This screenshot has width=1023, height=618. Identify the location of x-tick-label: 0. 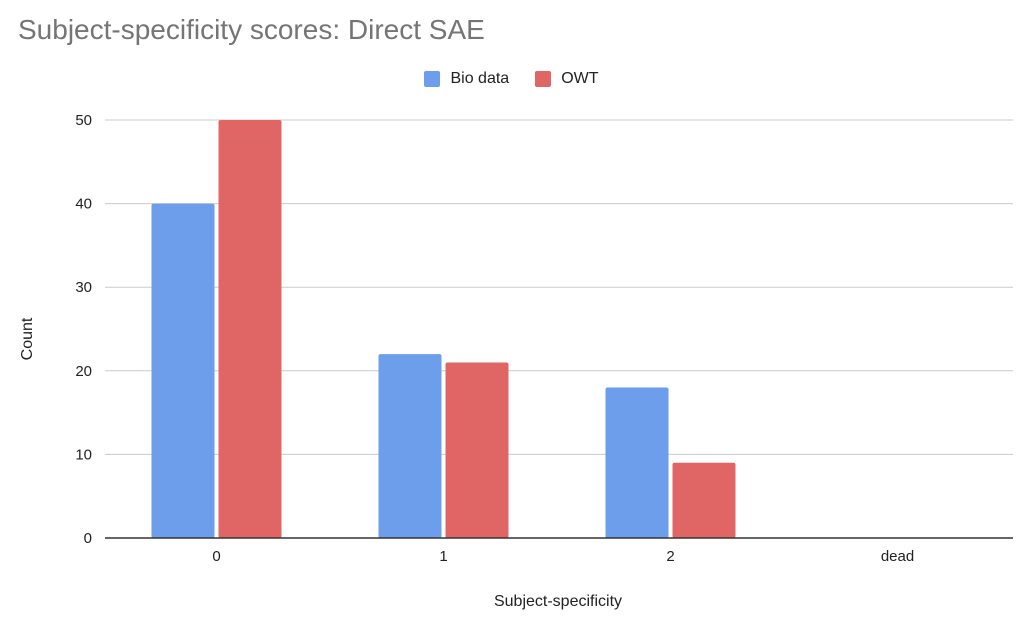
(216, 556).